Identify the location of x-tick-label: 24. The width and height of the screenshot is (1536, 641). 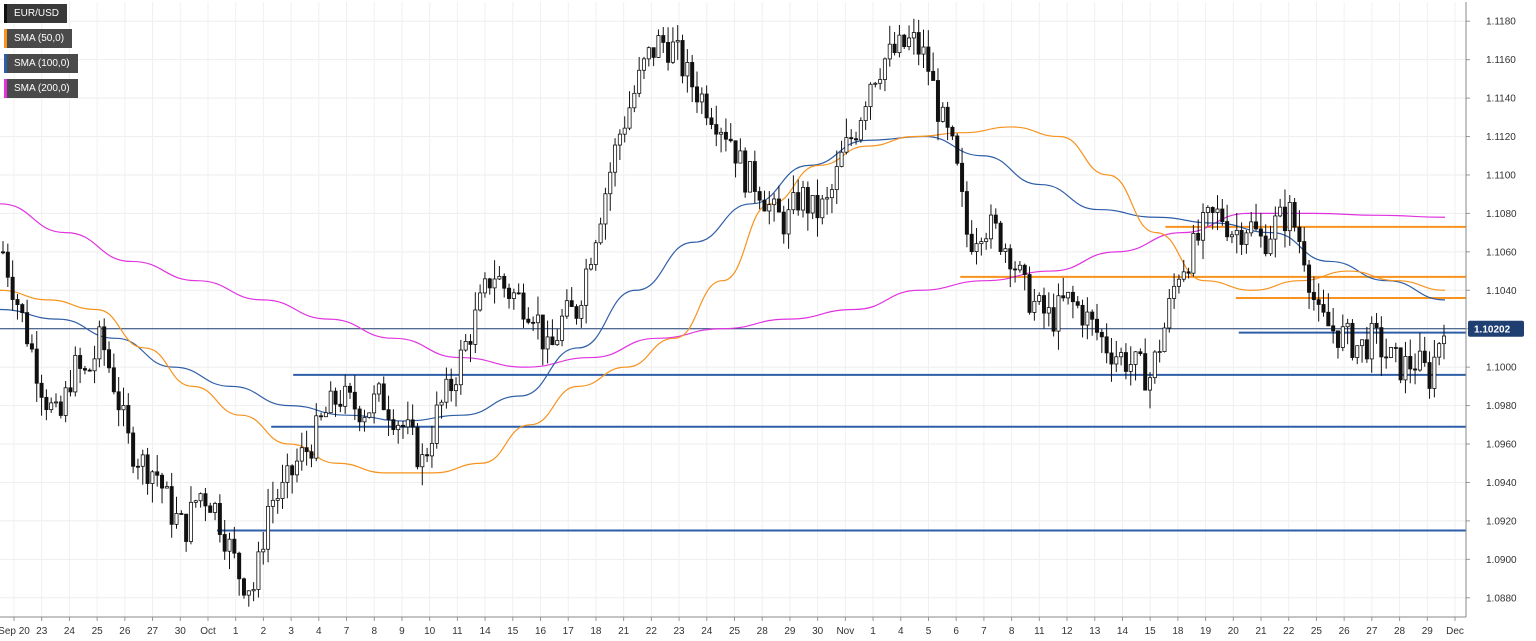
(70, 631).